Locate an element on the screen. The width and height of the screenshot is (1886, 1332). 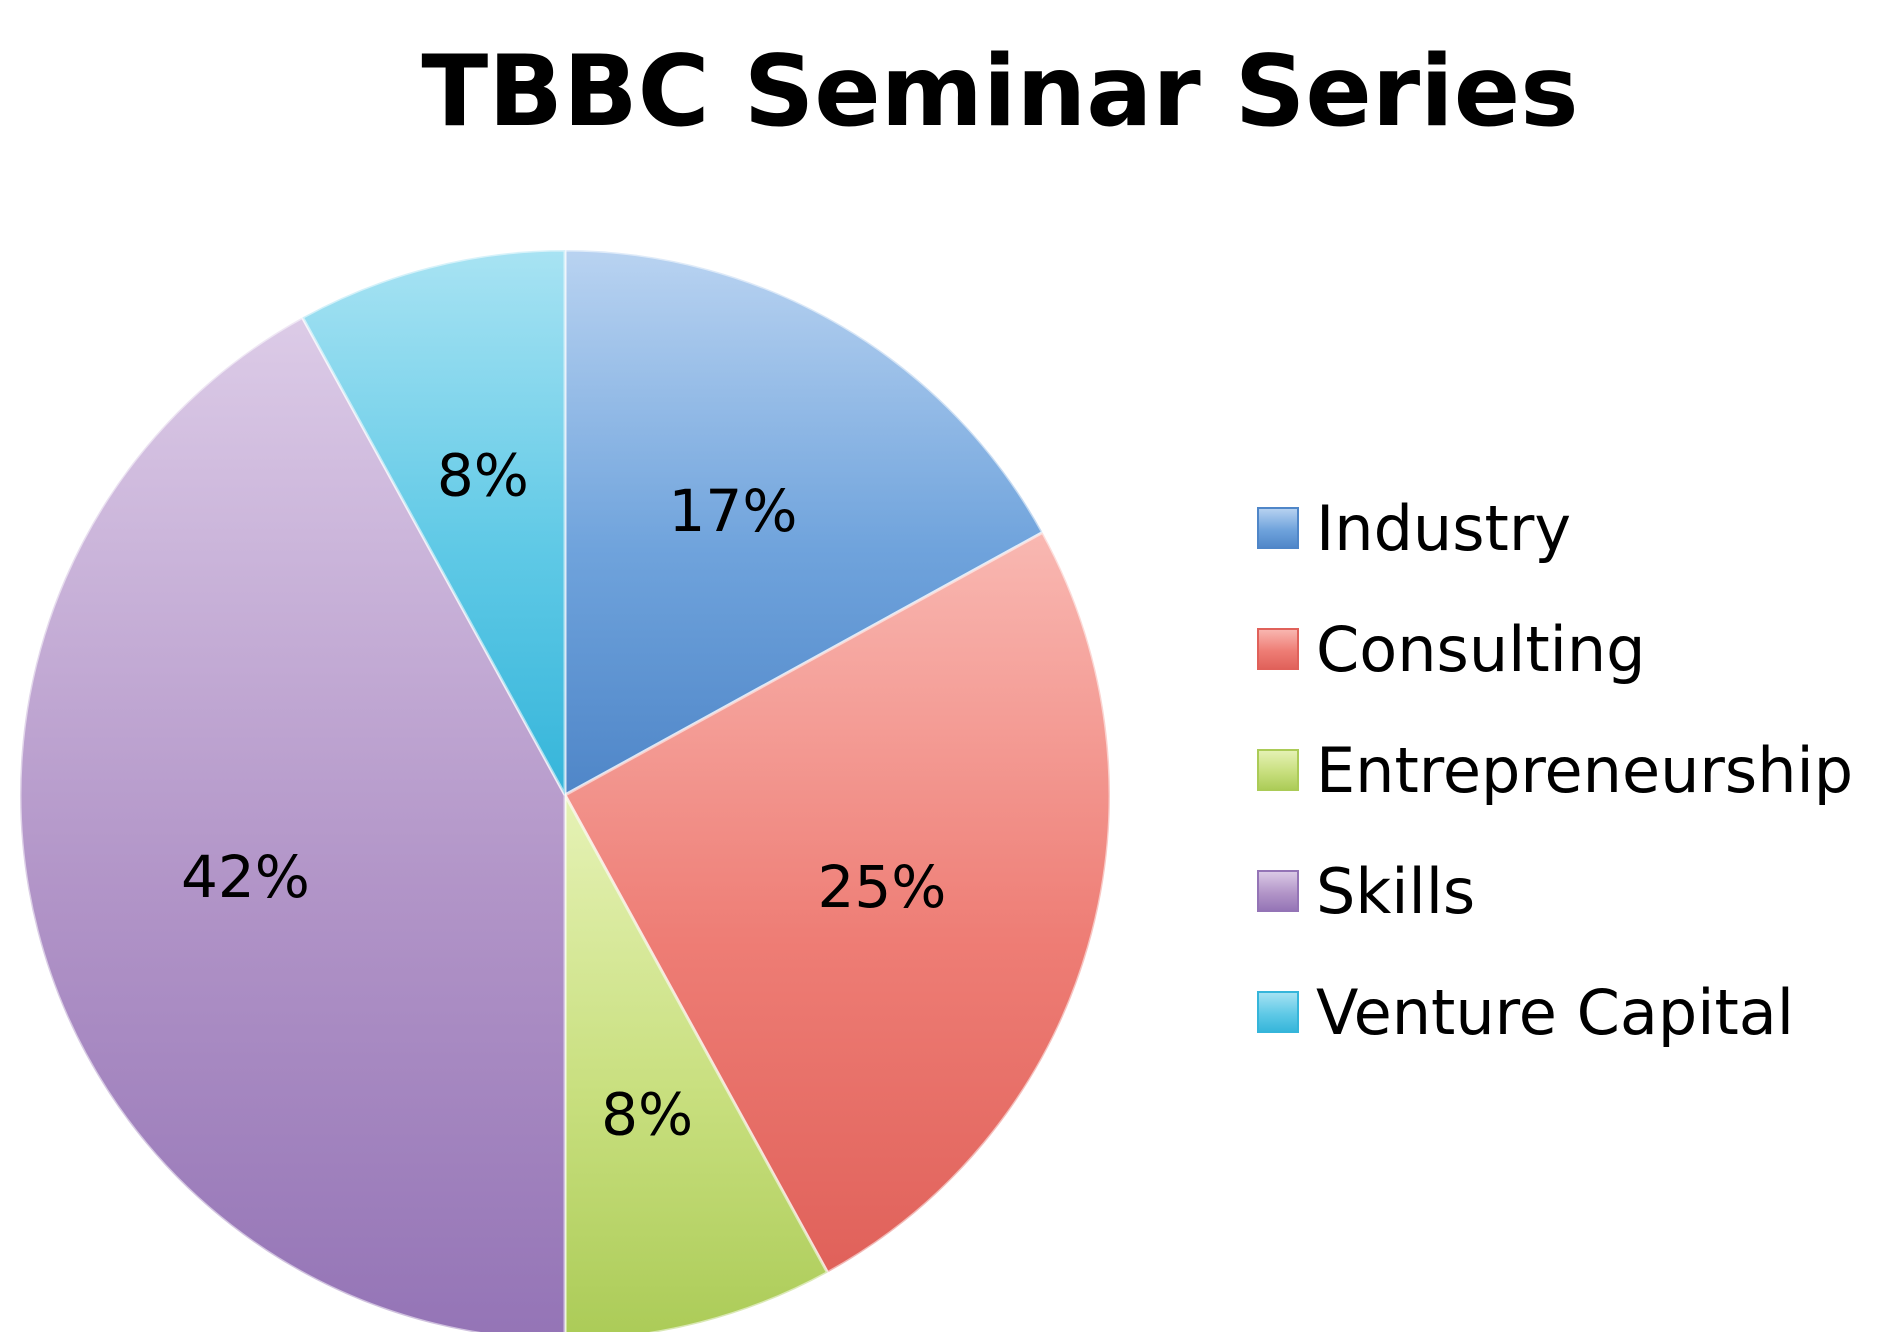
legend-item-skills: Skills is located at coordinates (1366, 891).